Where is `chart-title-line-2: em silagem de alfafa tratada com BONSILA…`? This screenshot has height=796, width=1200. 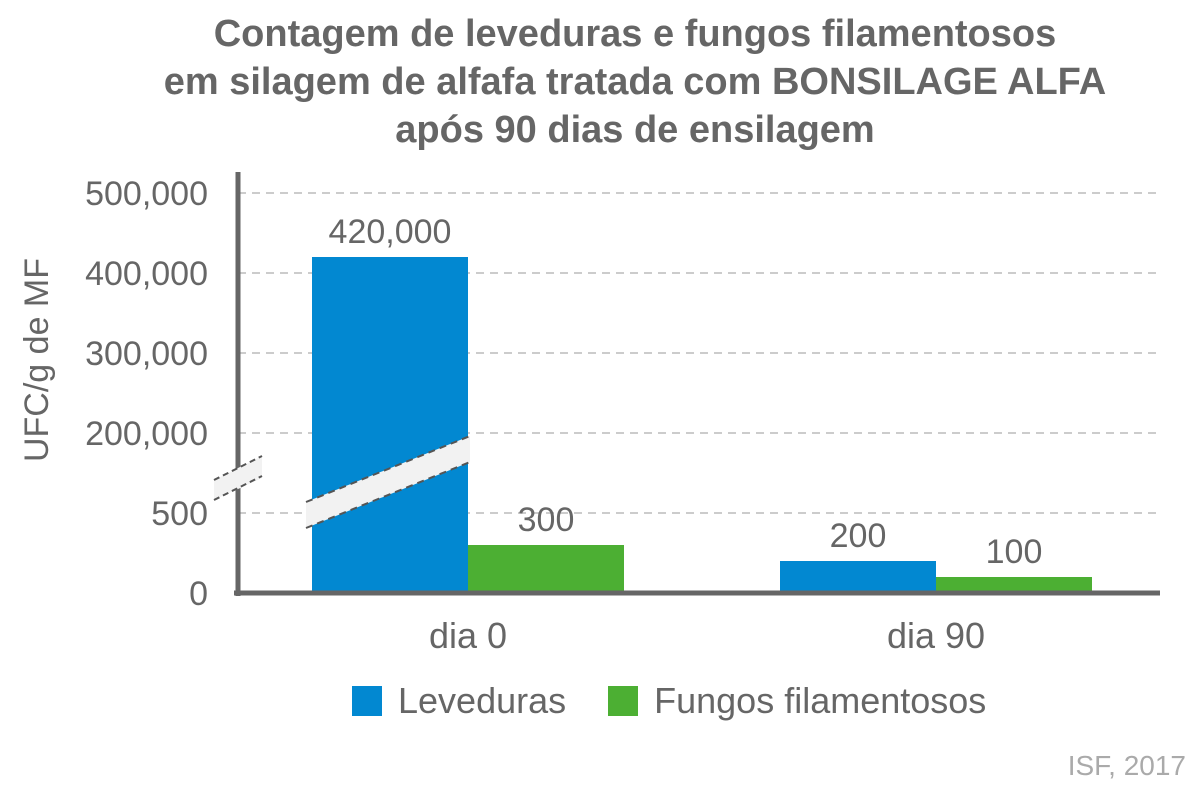
chart-title-line-2: em silagem de alfafa tratada com BONSILA… is located at coordinates (635, 82).